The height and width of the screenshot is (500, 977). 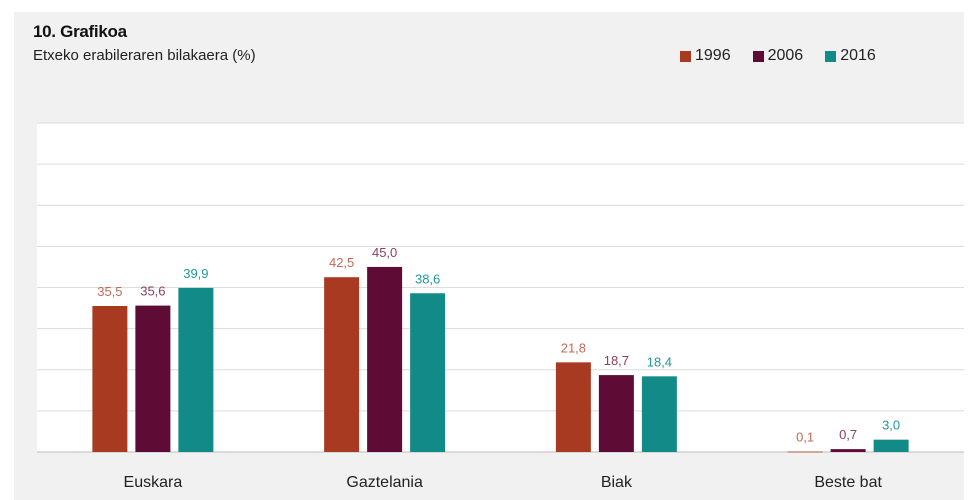 What do you see at coordinates (384, 252) in the screenshot?
I see `data-label: 45,0` at bounding box center [384, 252].